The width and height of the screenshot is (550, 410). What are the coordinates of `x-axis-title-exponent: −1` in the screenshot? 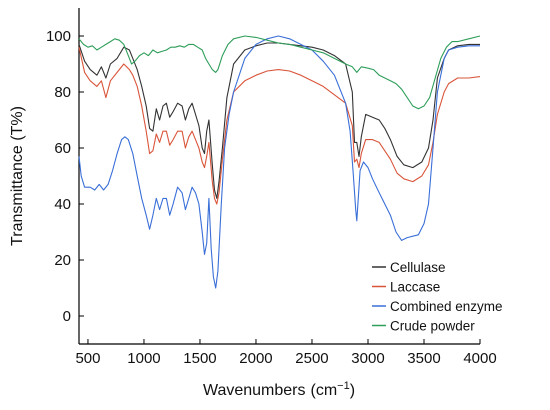 It's located at (343, 386).